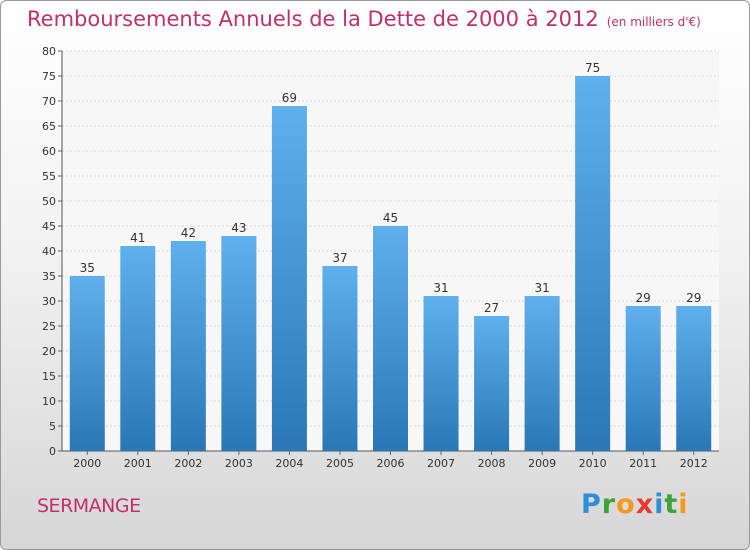 This screenshot has width=750, height=550. Describe the element at coordinates (49, 301) in the screenshot. I see `y-tick-label: 30` at that location.